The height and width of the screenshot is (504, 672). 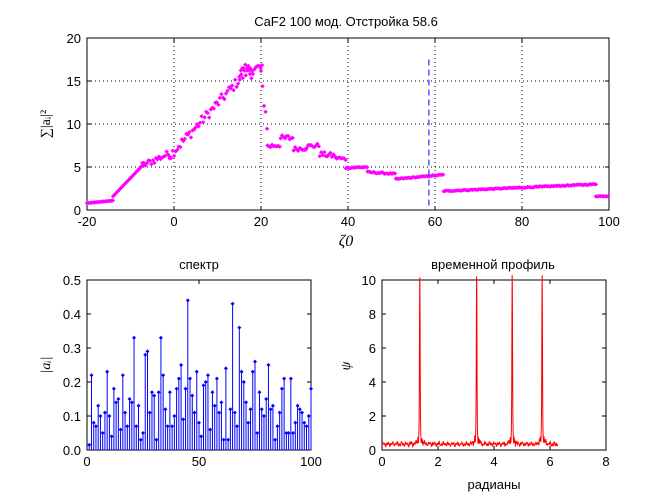 What do you see at coordinates (346, 241) in the screenshot?
I see `top-xlabel-text: ζ0` at bounding box center [346, 241].